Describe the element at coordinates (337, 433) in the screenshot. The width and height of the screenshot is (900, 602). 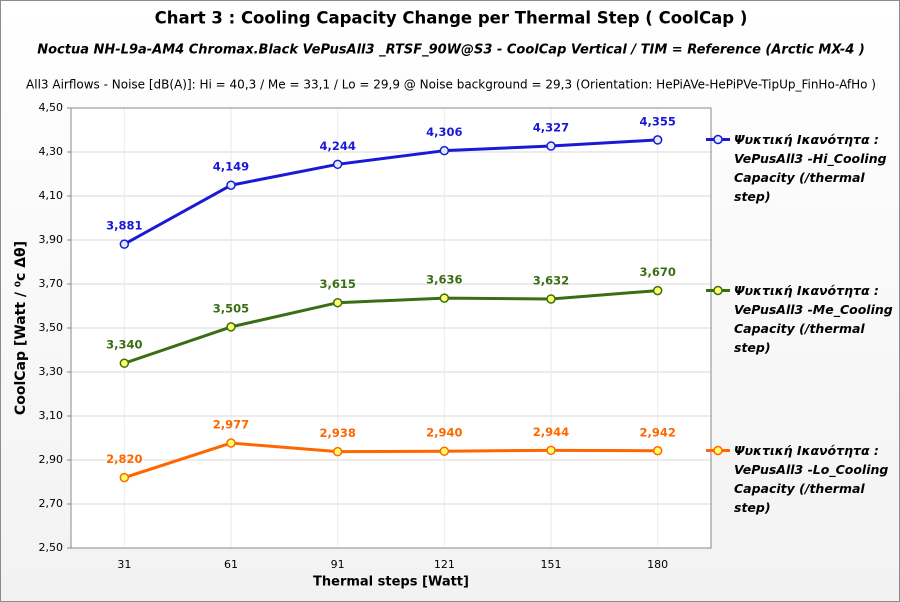
I see `data-label: 2,938` at that location.